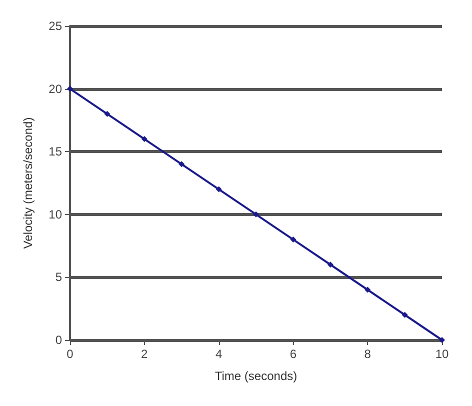  What do you see at coordinates (70, 354) in the screenshot?
I see `x-tick-label: 0` at bounding box center [70, 354].